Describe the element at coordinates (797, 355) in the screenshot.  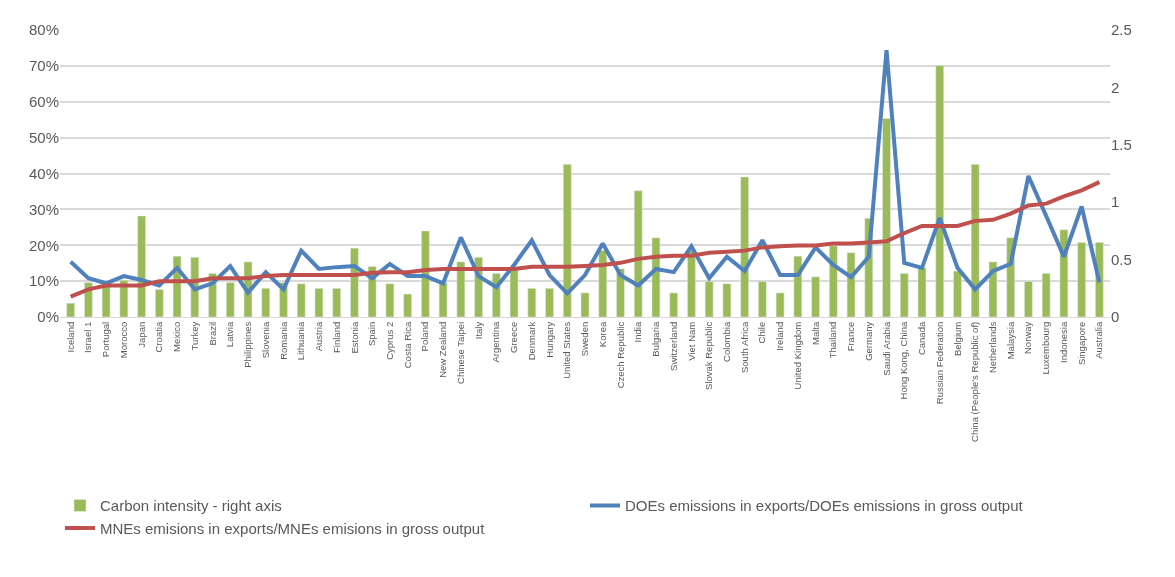
I see `x-tick-label: United Kingdom` at that location.